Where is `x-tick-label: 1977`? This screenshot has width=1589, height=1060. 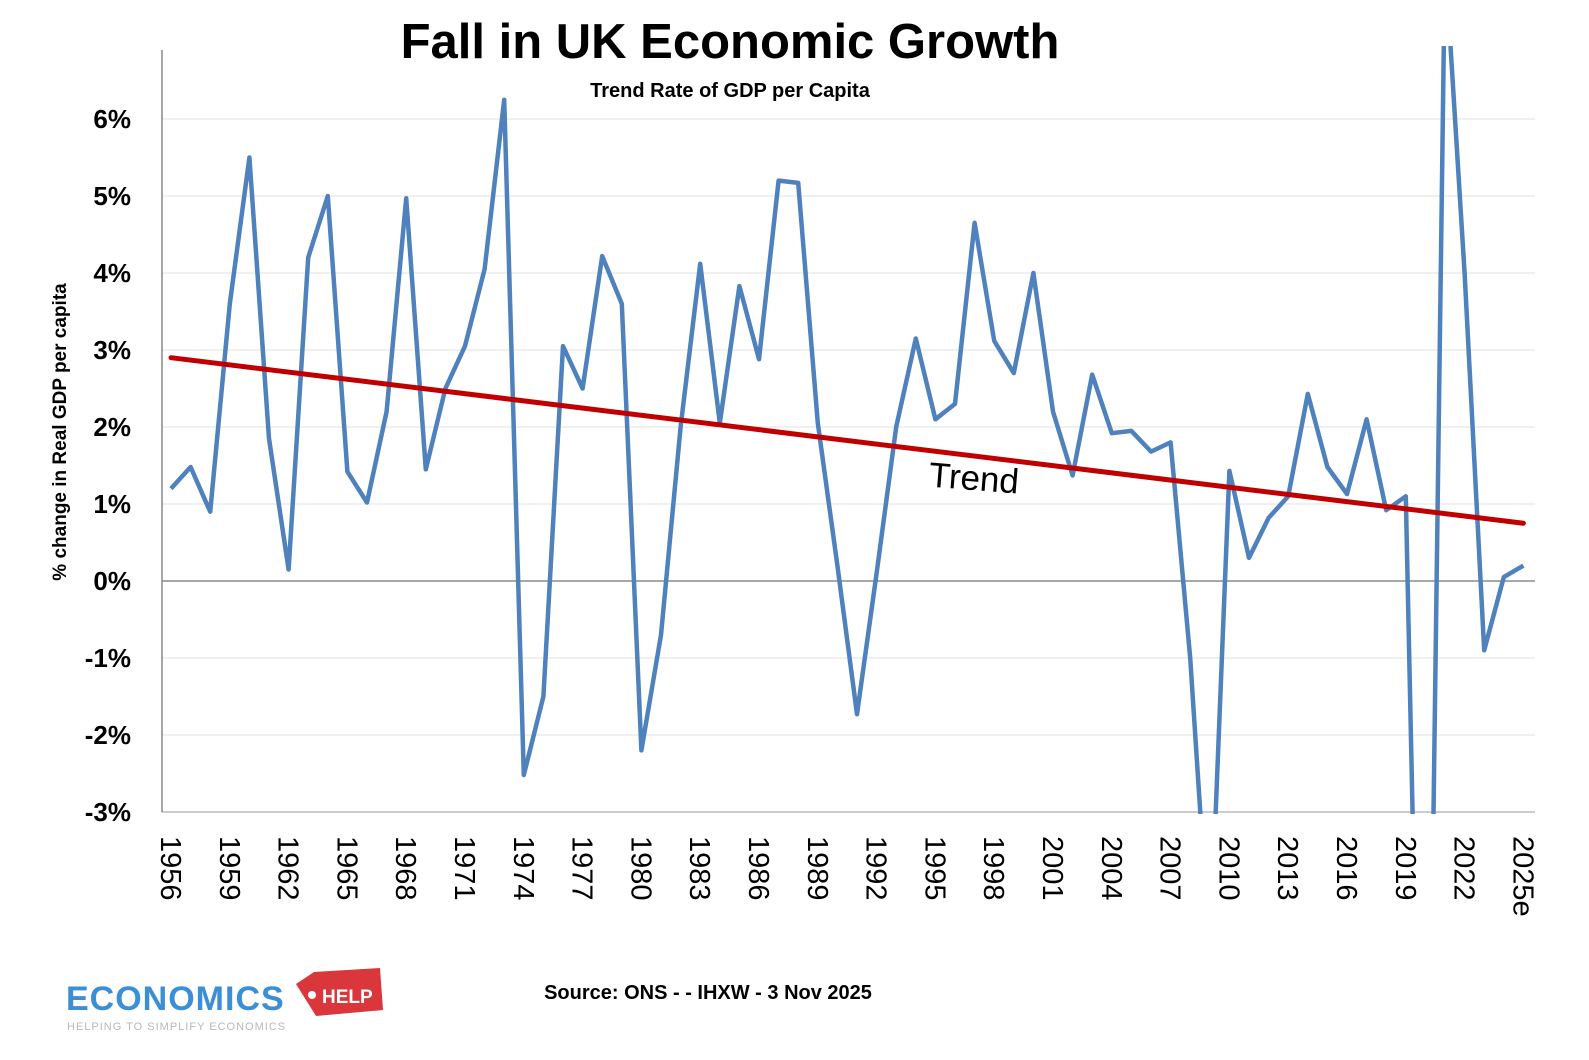 x-tick-label: 1977 is located at coordinates (582, 868).